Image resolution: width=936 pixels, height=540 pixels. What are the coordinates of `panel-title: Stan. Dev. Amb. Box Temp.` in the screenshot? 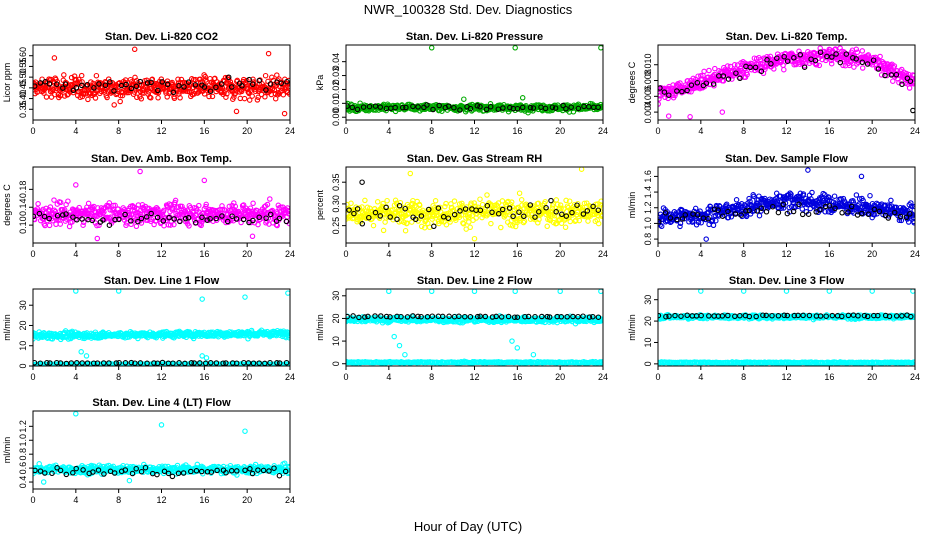 It's located at (161, 159).